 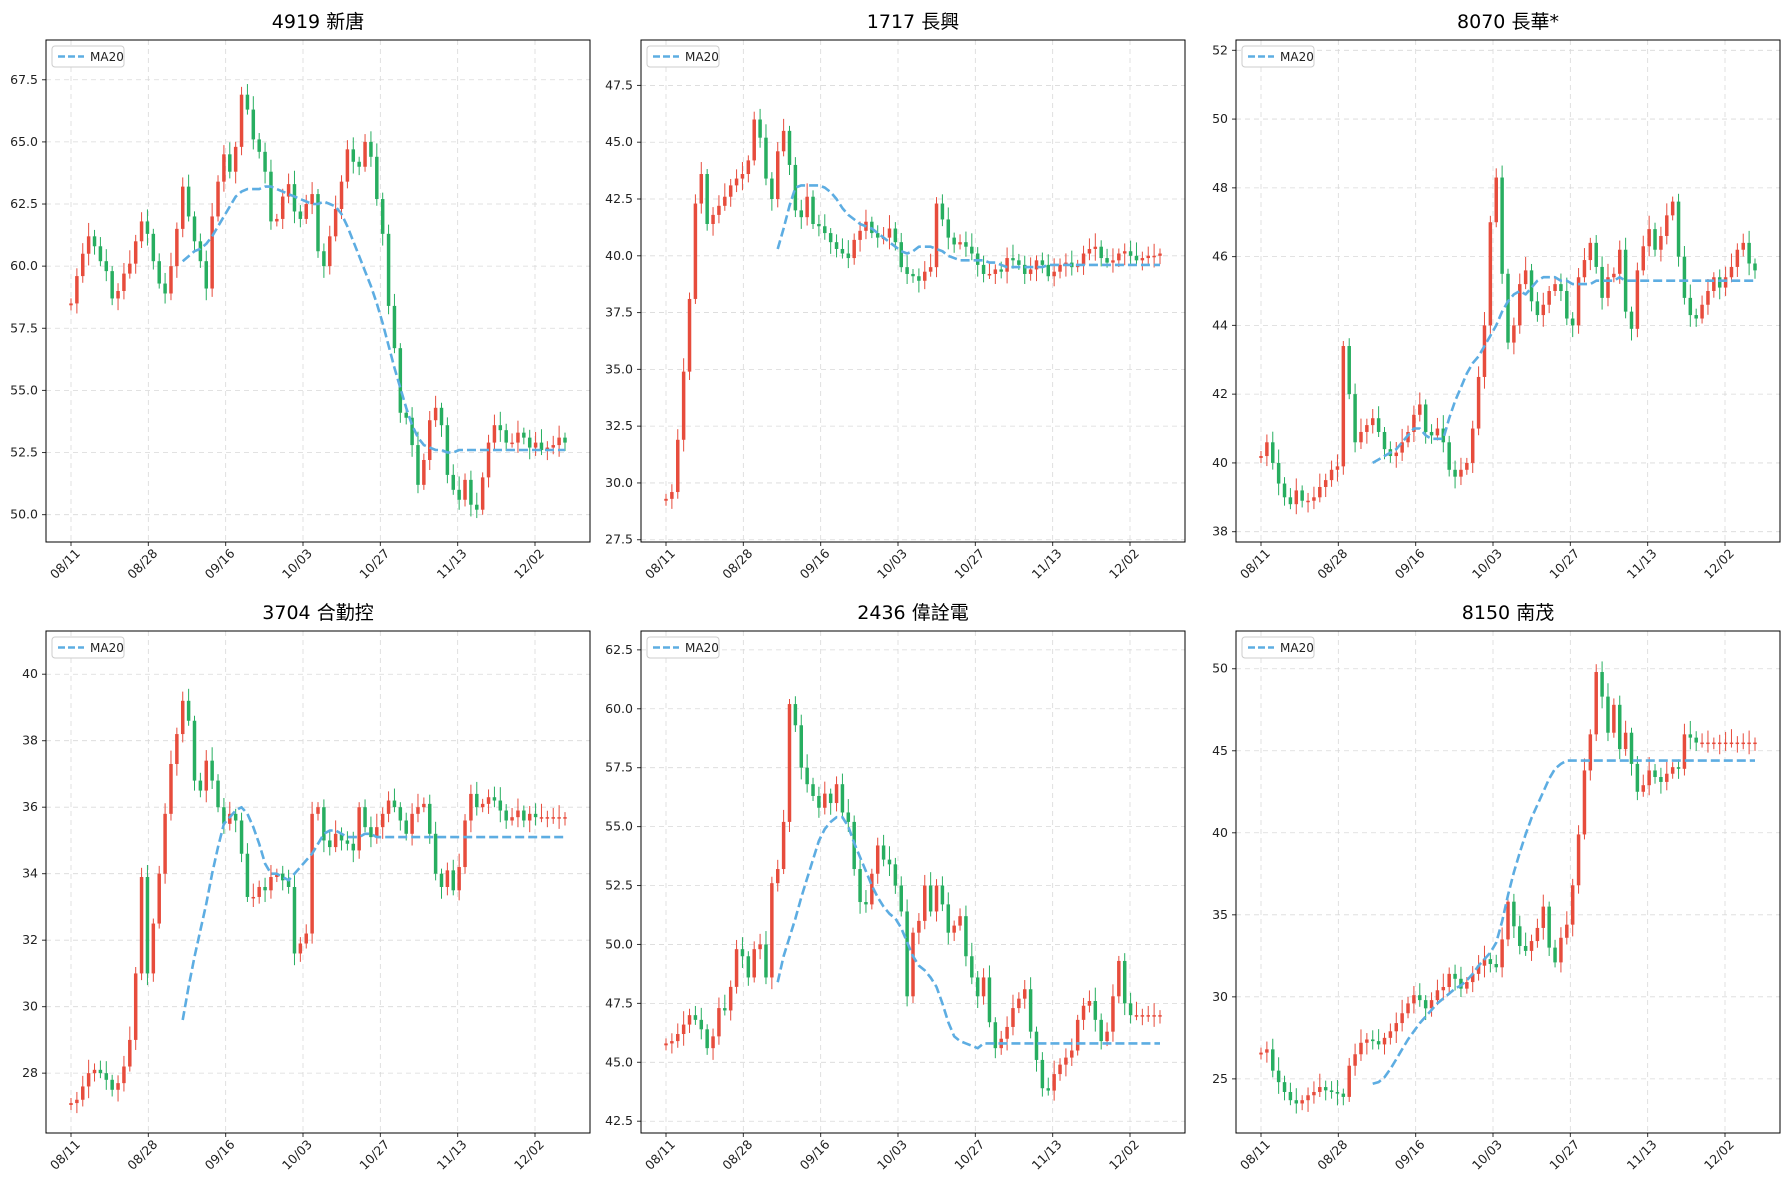 I want to click on y-tick-label: 45.0, so click(x=619, y=141).